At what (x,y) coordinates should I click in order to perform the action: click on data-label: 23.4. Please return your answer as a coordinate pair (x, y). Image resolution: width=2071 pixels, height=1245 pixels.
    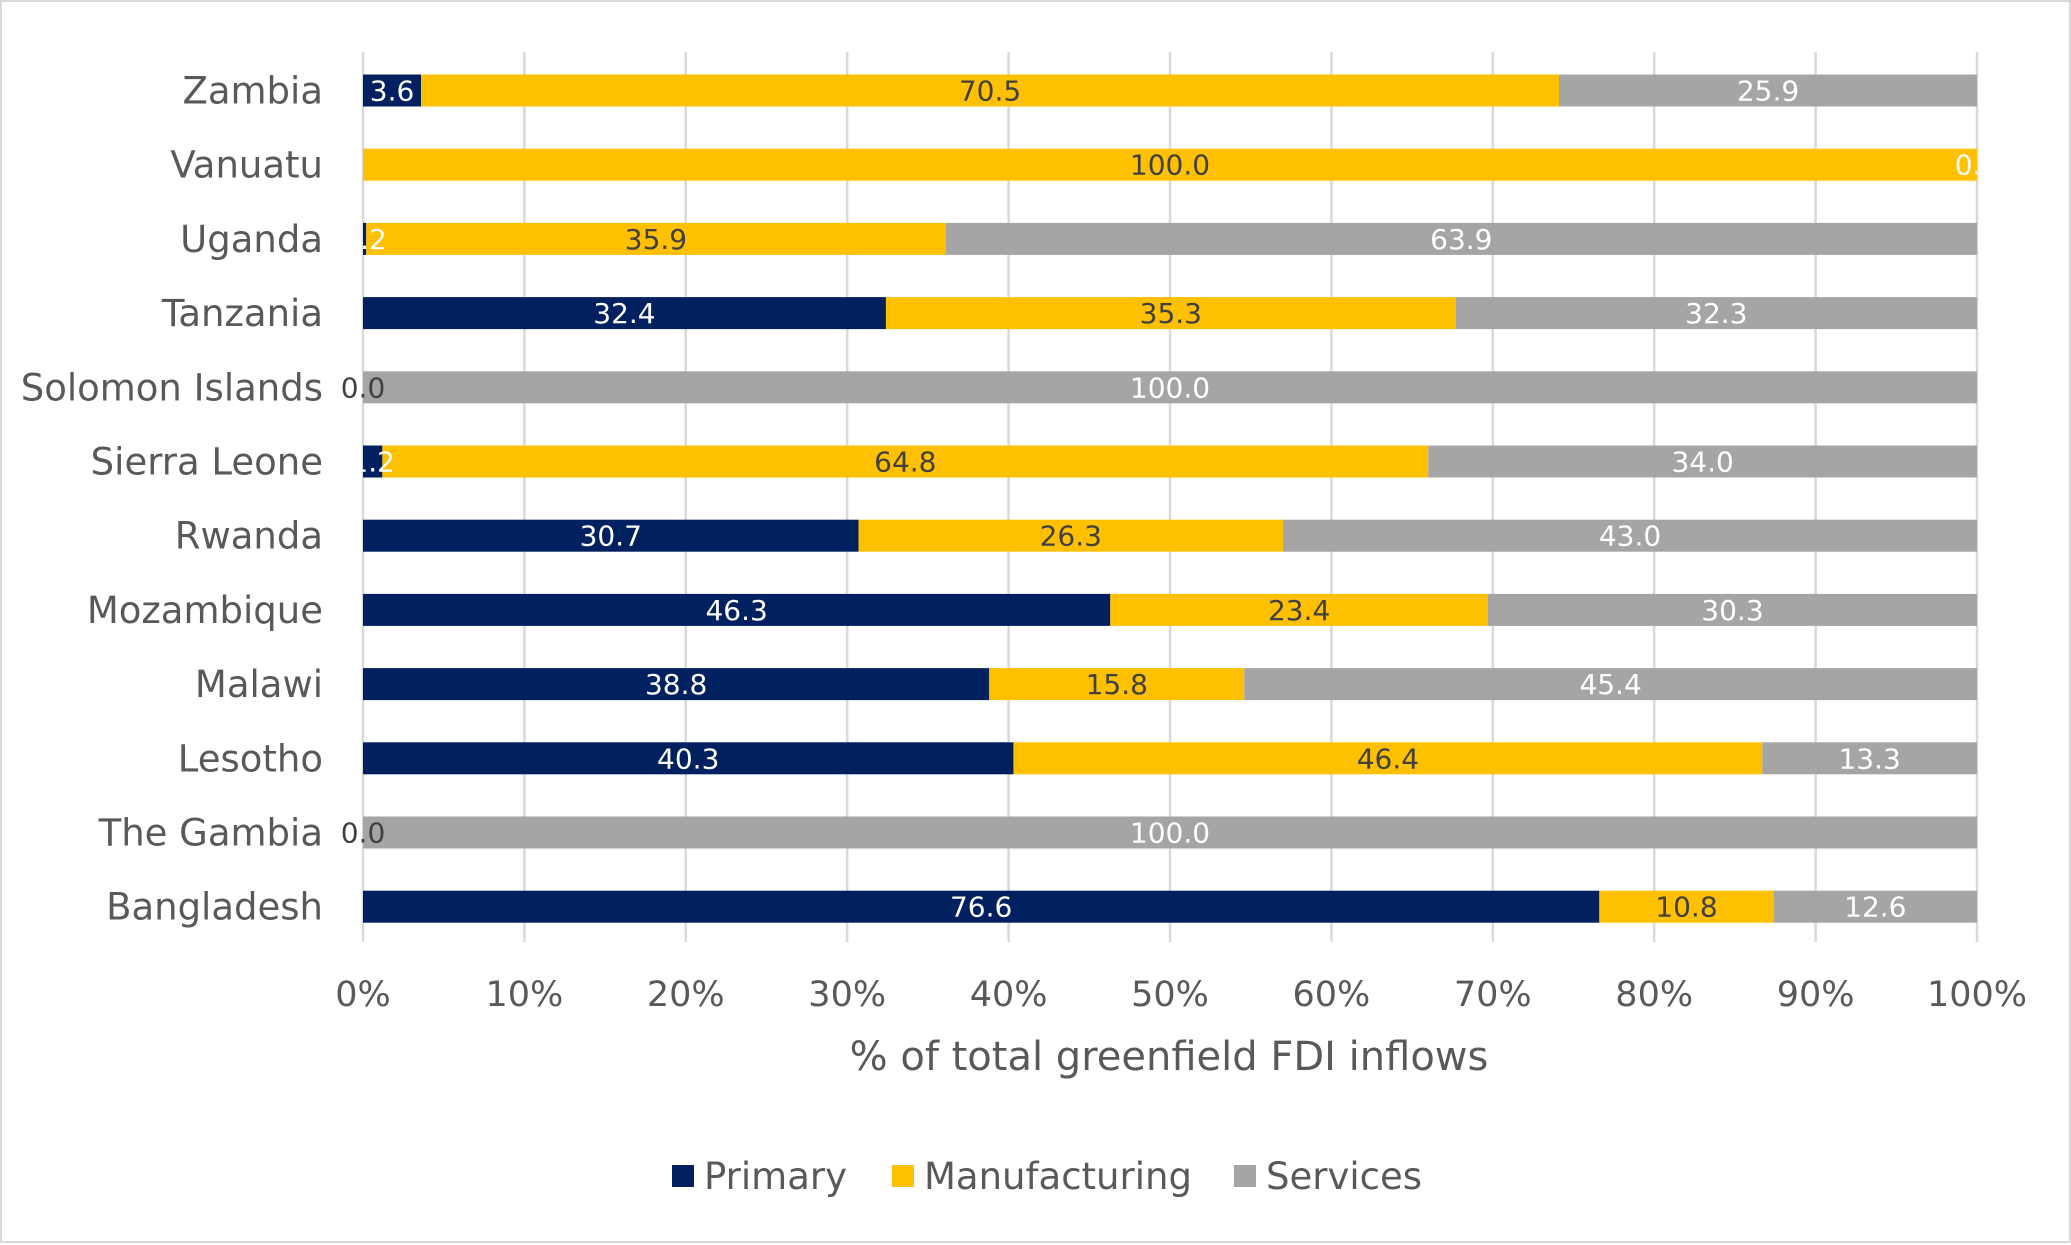
    Looking at the image, I should click on (1299, 610).